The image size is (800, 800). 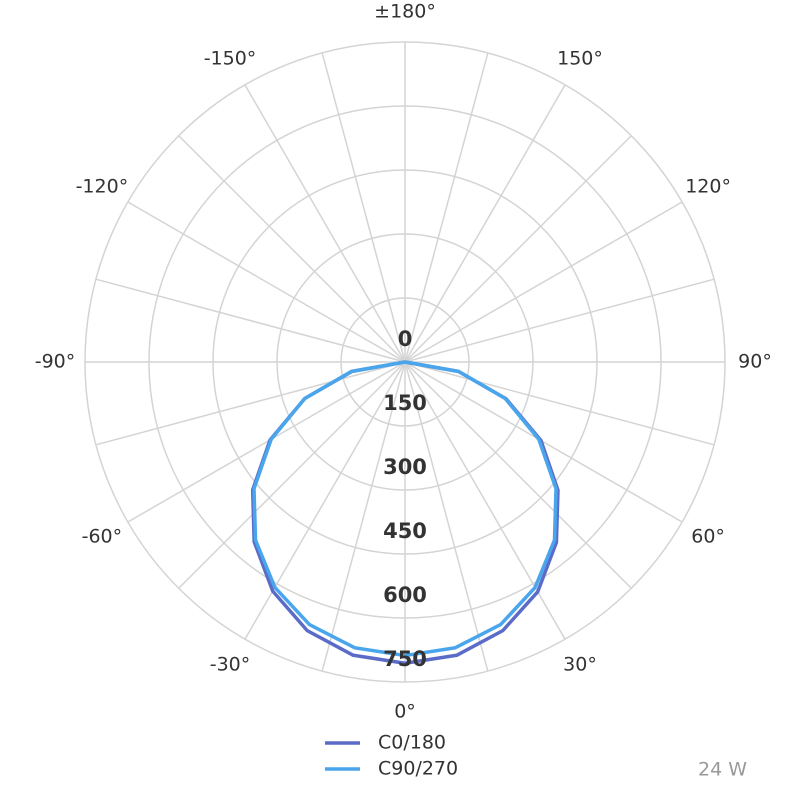 I want to click on theta-tick-label: 0°, so click(x=405, y=712).